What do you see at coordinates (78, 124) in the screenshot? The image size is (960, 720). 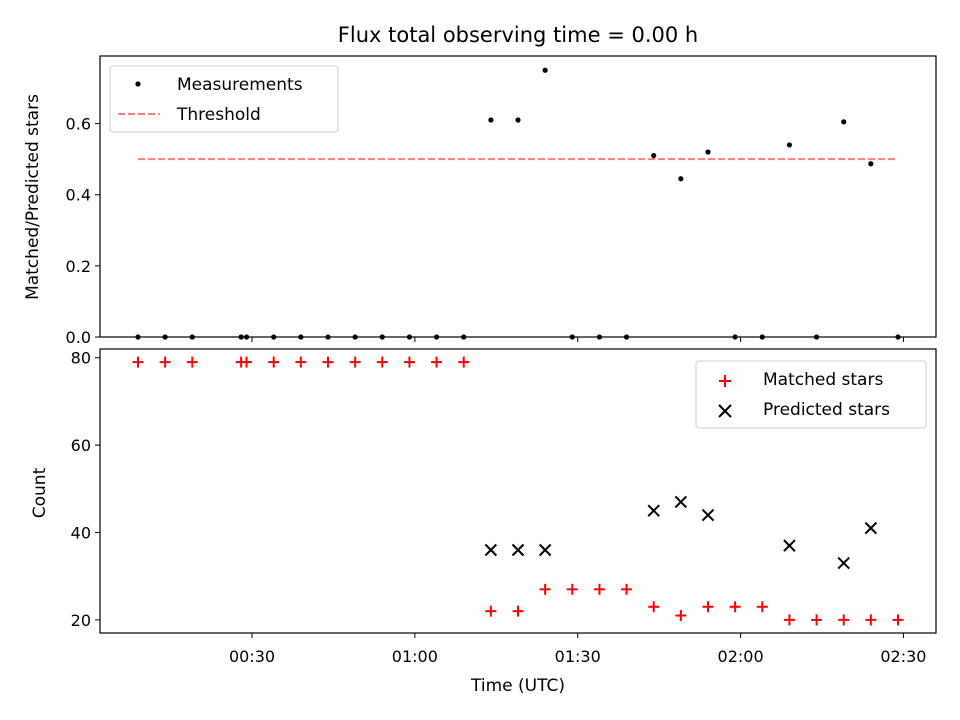 I see `top-y-tick-label: 0.6` at bounding box center [78, 124].